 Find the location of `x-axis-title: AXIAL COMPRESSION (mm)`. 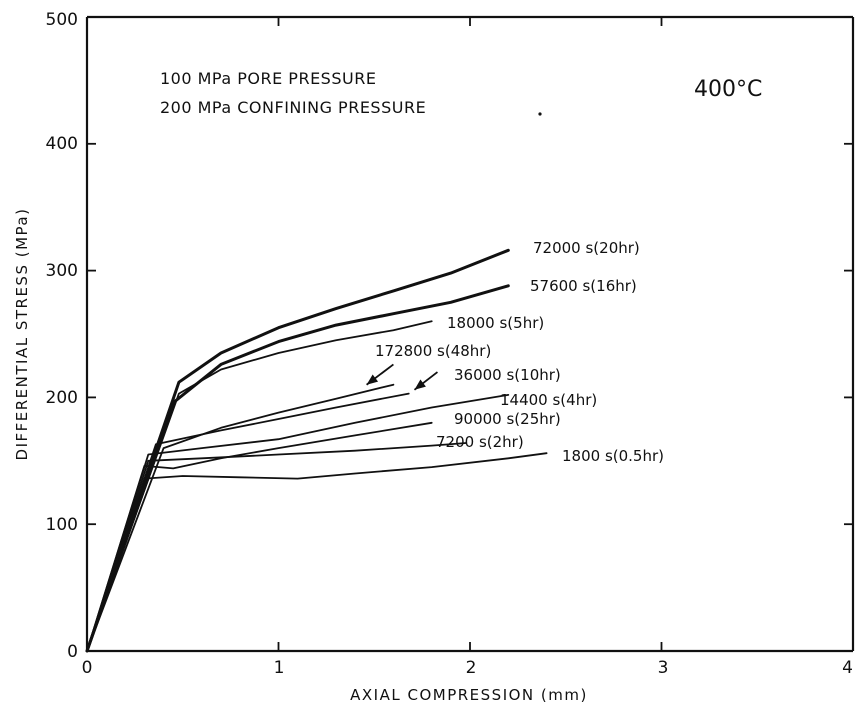

x-axis-title: AXIAL COMPRESSION (mm) is located at coordinates (469, 695).